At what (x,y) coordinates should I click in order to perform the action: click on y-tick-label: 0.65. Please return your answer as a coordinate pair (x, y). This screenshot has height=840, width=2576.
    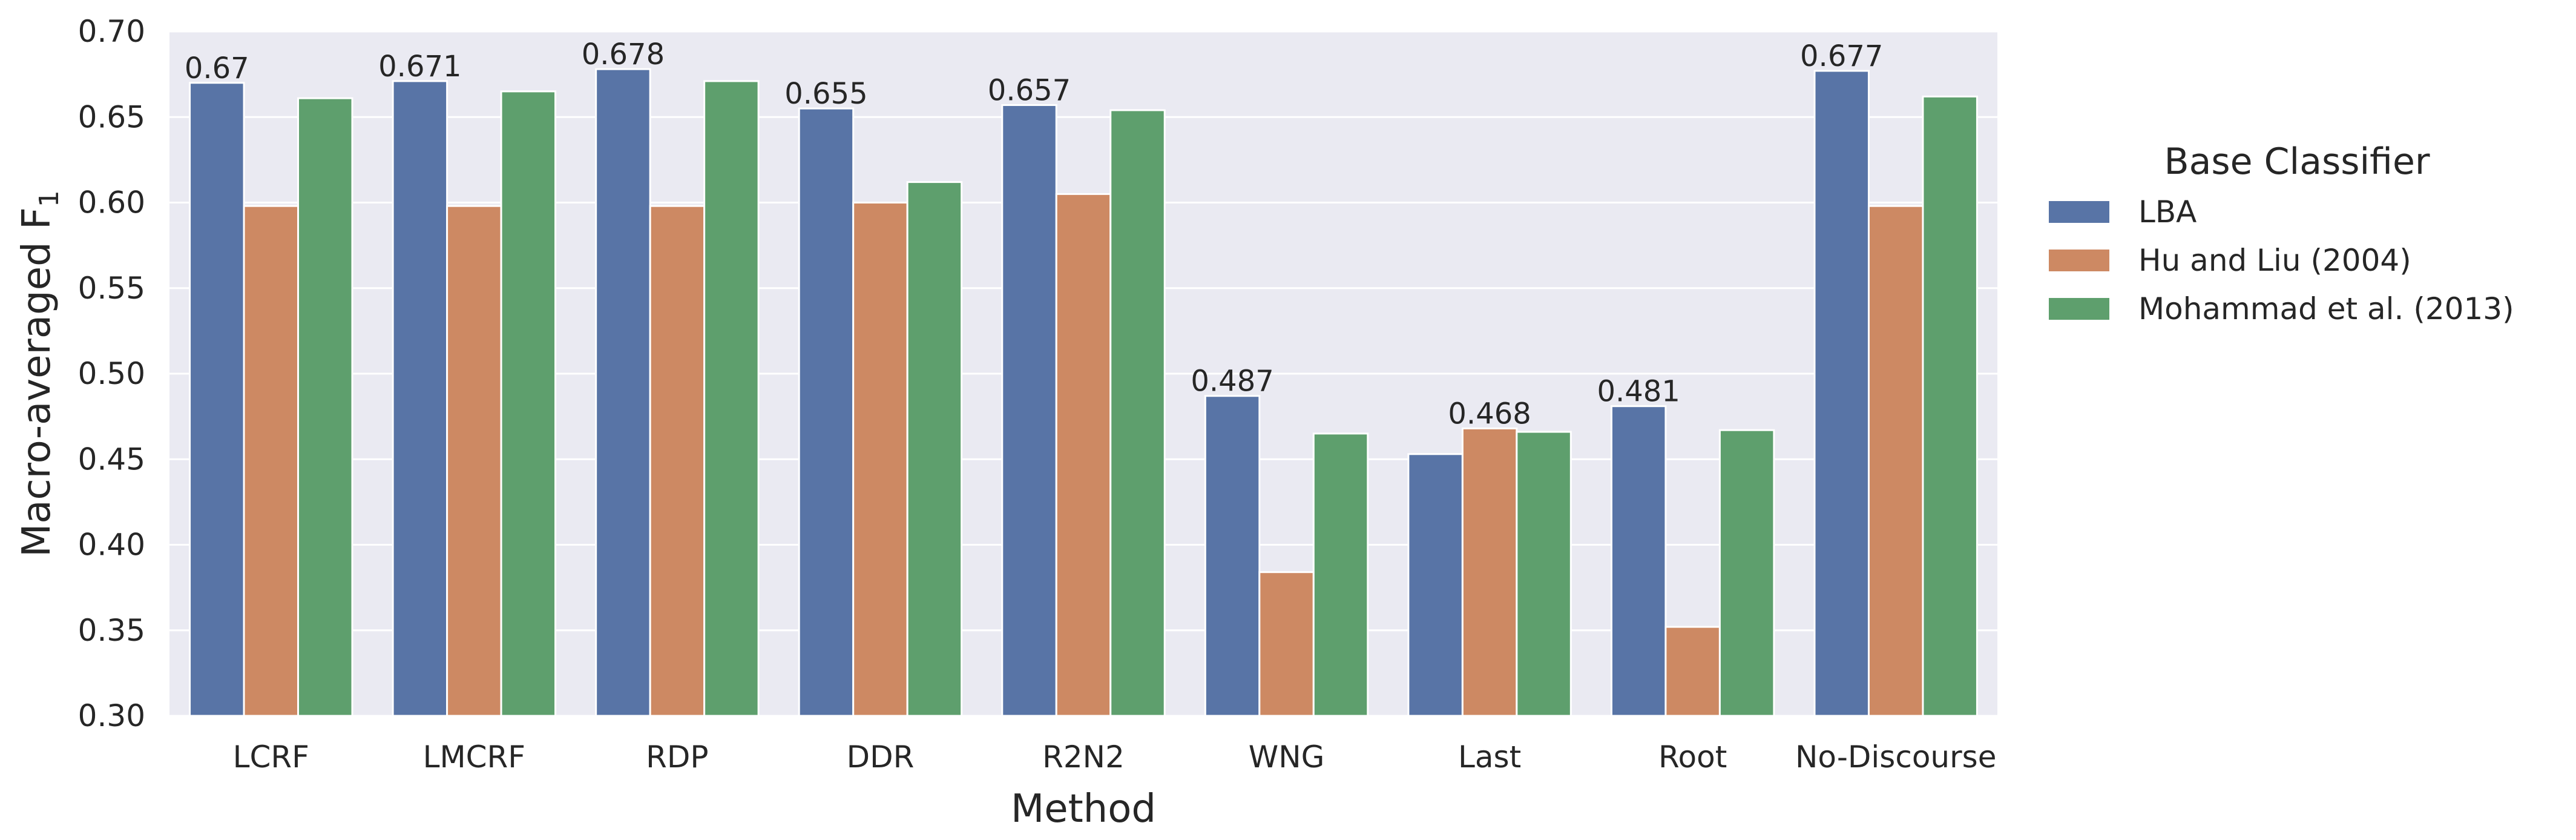
    Looking at the image, I should click on (111, 116).